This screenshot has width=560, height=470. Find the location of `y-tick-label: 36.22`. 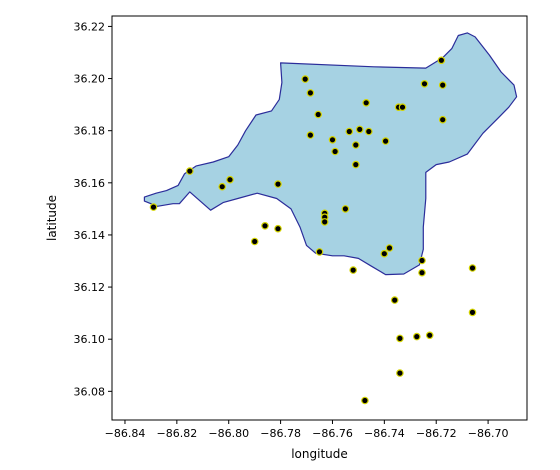

y-tick-label: 36.22 is located at coordinates (90, 26).